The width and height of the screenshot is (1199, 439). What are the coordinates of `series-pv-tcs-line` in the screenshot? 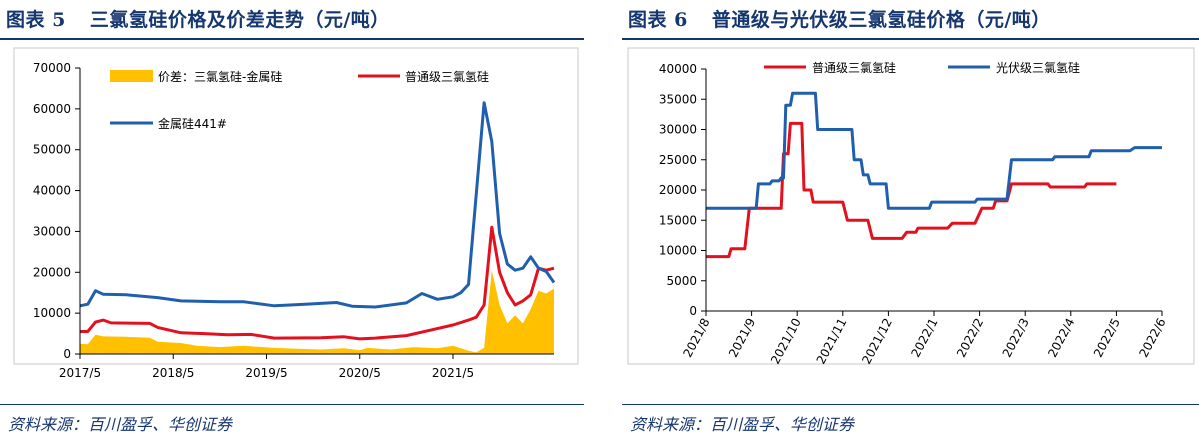 It's located at (934, 150).